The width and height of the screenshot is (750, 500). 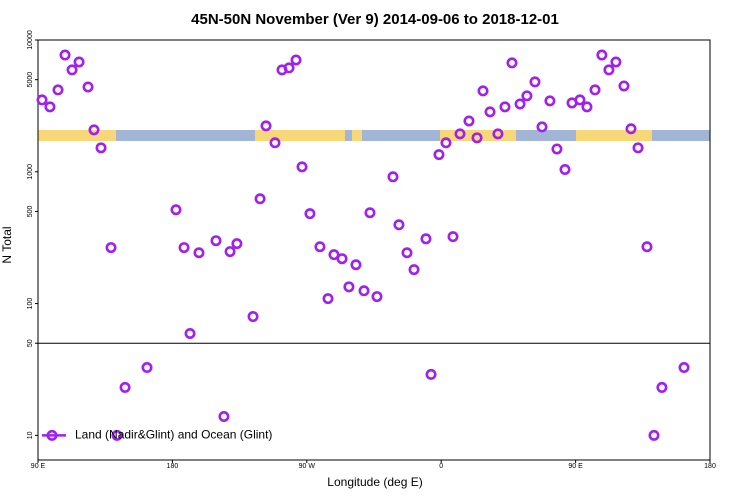 I want to click on x-tick-label: 90 W, so click(x=307, y=466).